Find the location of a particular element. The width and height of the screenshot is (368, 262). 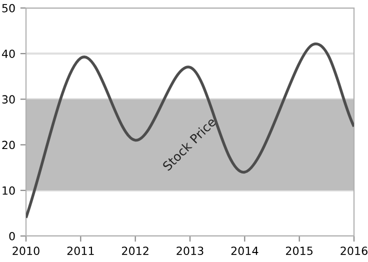

y-tick-label: 0 is located at coordinates (12, 236).